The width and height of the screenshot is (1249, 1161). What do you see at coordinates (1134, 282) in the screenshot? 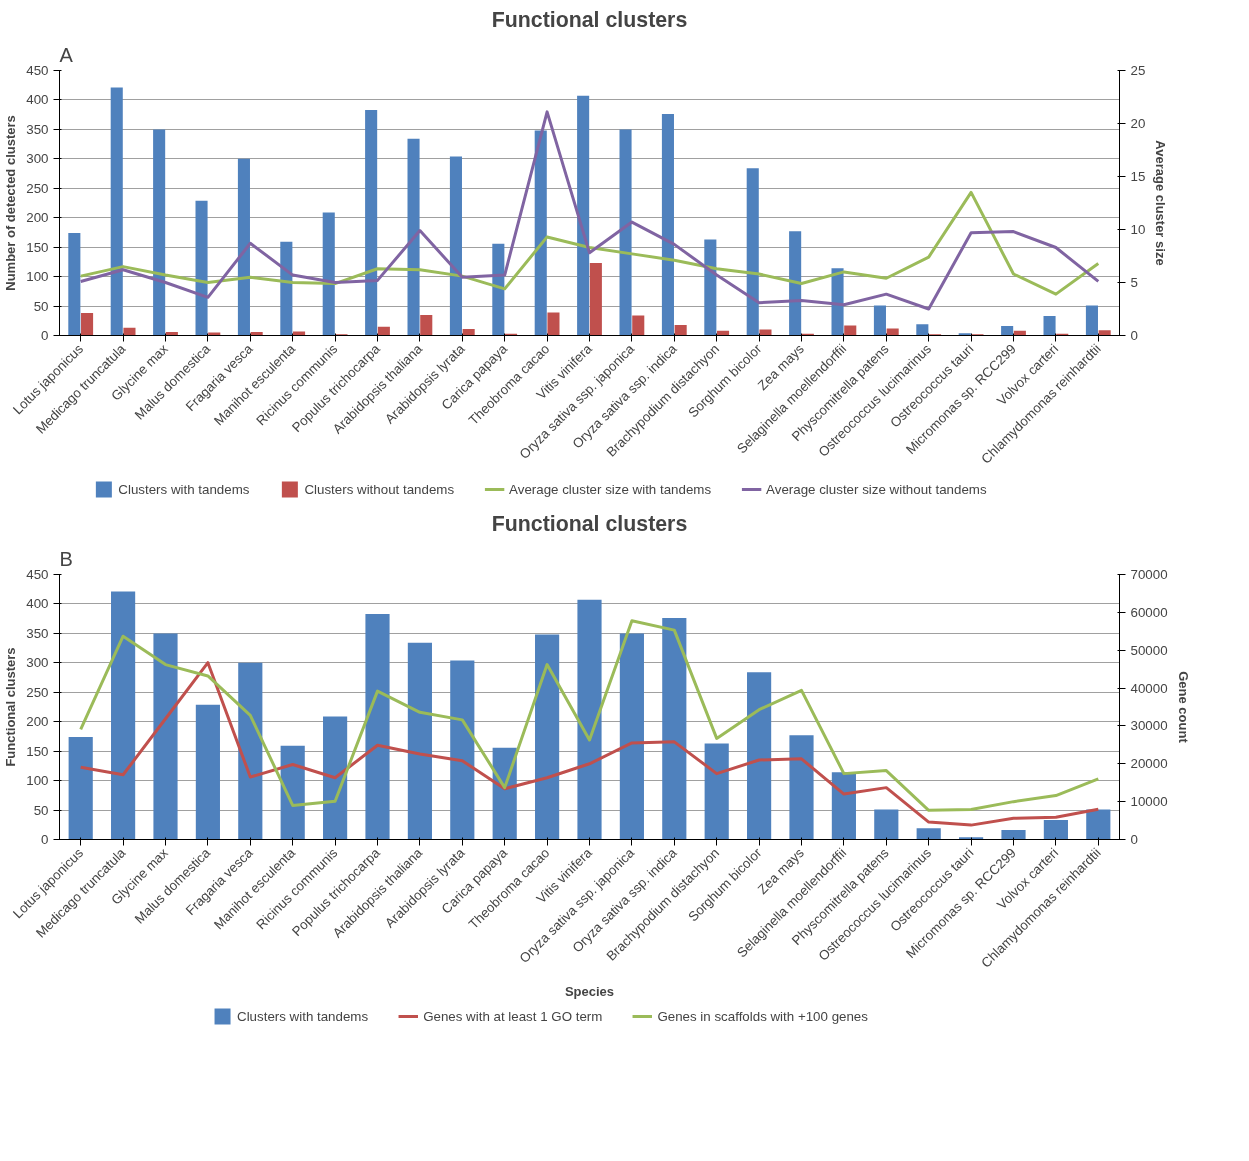
I see `y2-tick-label: 5` at bounding box center [1134, 282].